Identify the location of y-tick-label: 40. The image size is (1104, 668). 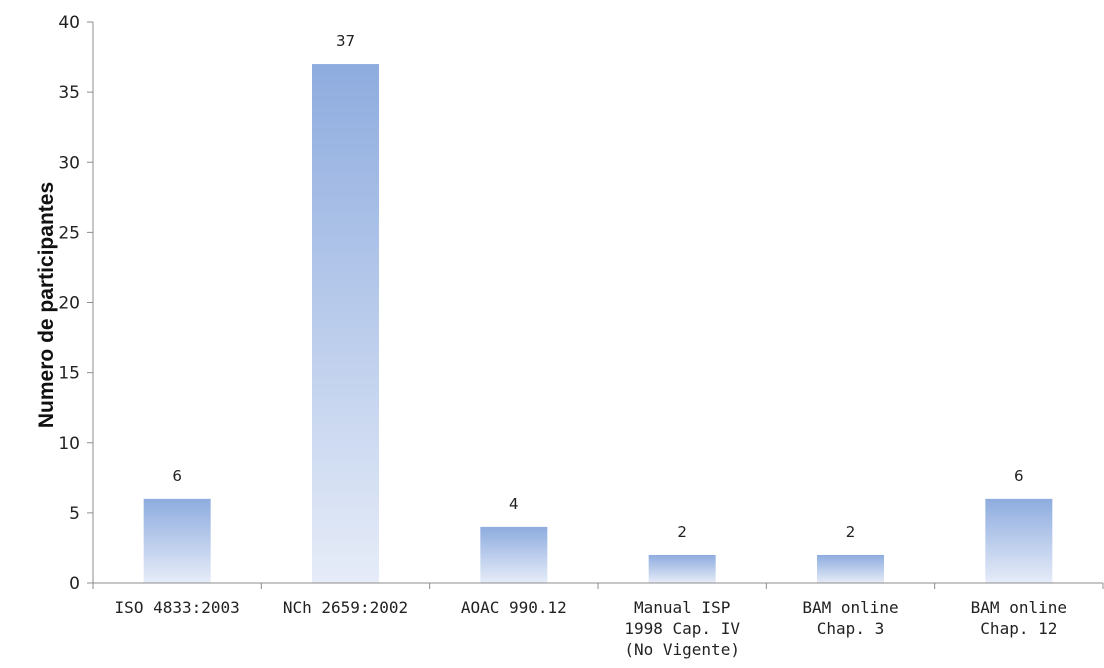
(69, 23).